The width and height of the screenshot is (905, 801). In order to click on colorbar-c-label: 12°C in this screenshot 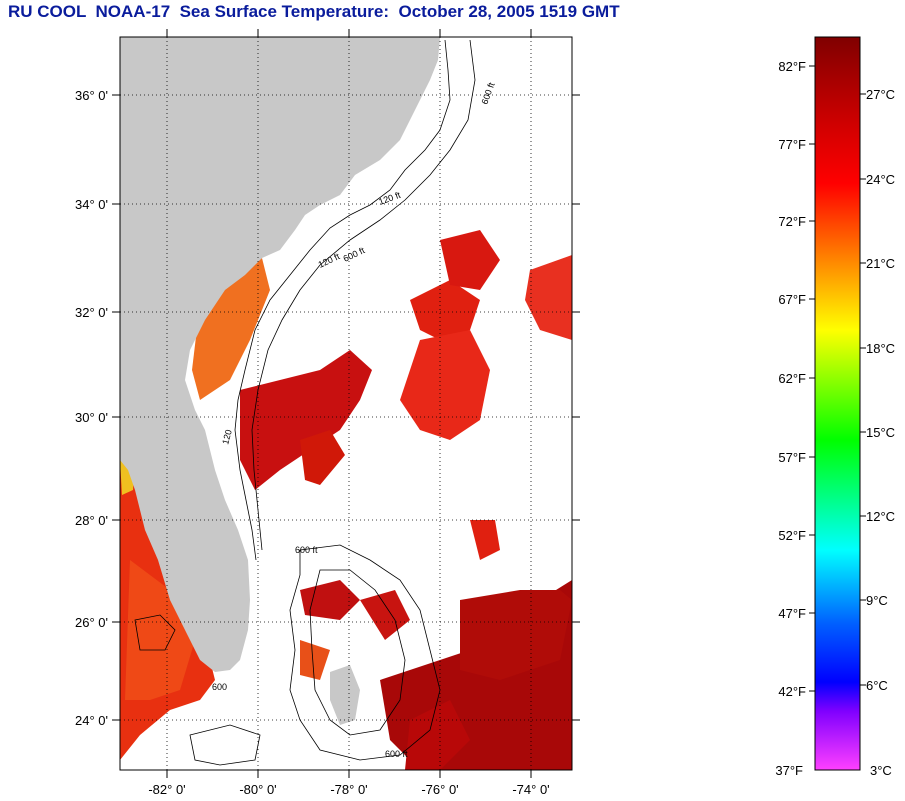, I will do `click(880, 516)`.